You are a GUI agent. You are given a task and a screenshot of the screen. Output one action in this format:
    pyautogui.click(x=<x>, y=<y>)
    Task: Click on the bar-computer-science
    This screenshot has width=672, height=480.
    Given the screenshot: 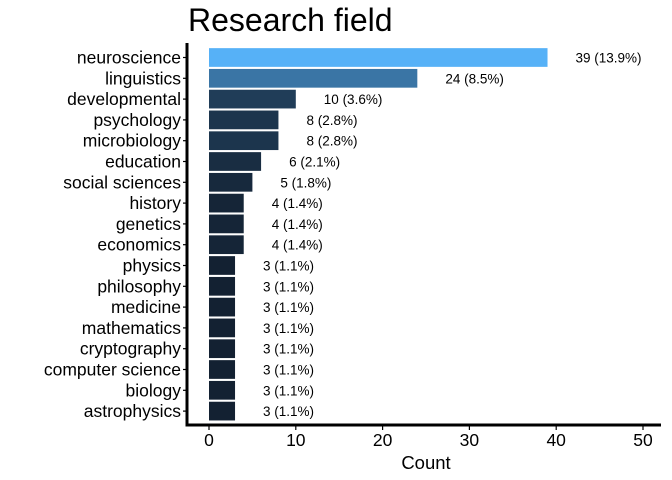 What is the action you would take?
    pyautogui.click(x=222, y=369)
    